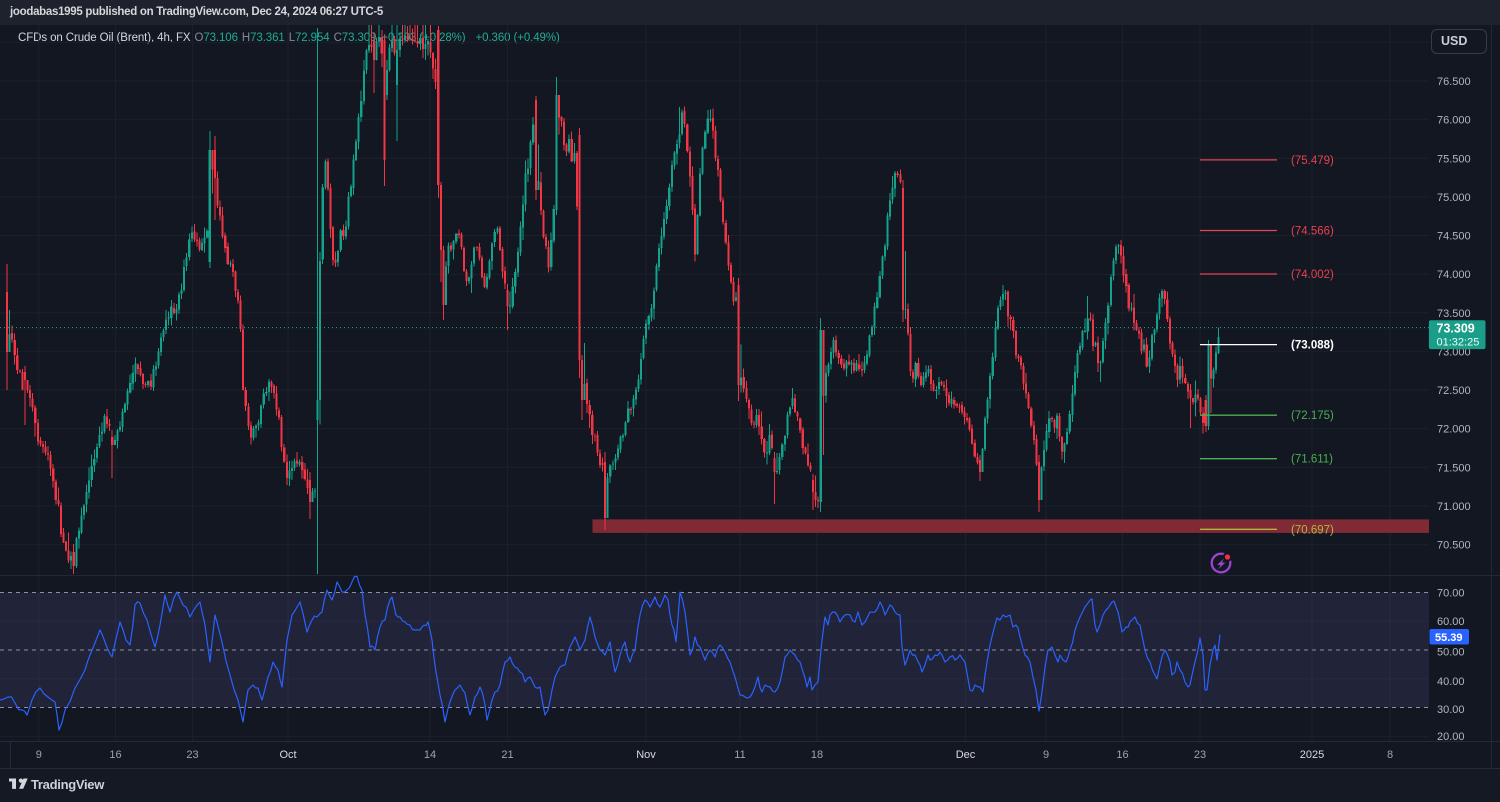 This screenshot has height=802, width=1500. I want to click on svg-text: 18, so click(817, 755).